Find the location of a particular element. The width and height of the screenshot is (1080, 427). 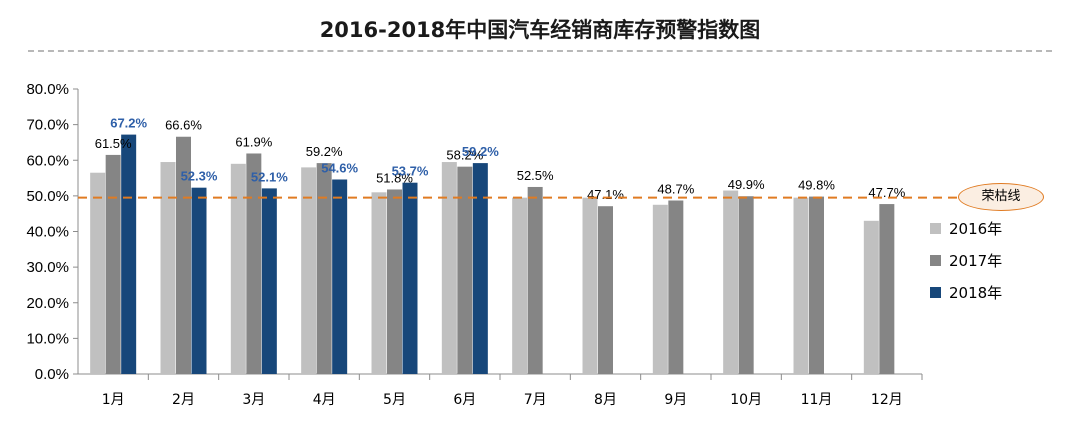

bar-2017年-5月 is located at coordinates (394, 281).